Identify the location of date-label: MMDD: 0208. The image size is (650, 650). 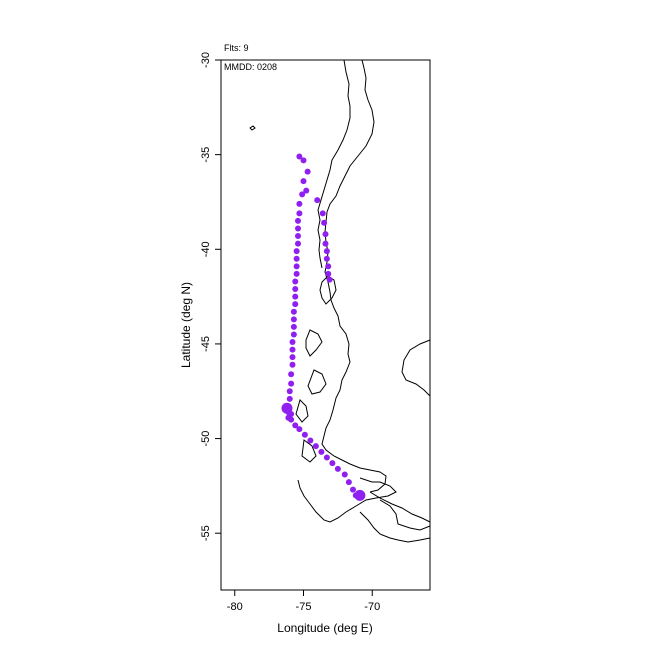
(250, 67).